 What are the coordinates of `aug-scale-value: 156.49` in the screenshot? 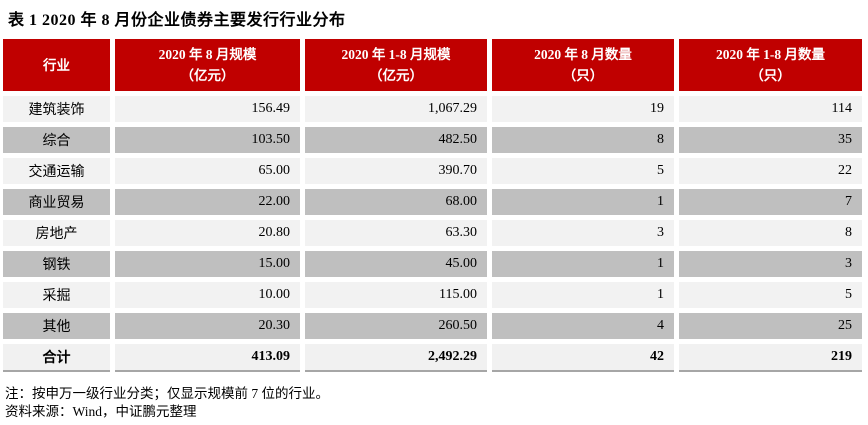 It's located at (207, 109).